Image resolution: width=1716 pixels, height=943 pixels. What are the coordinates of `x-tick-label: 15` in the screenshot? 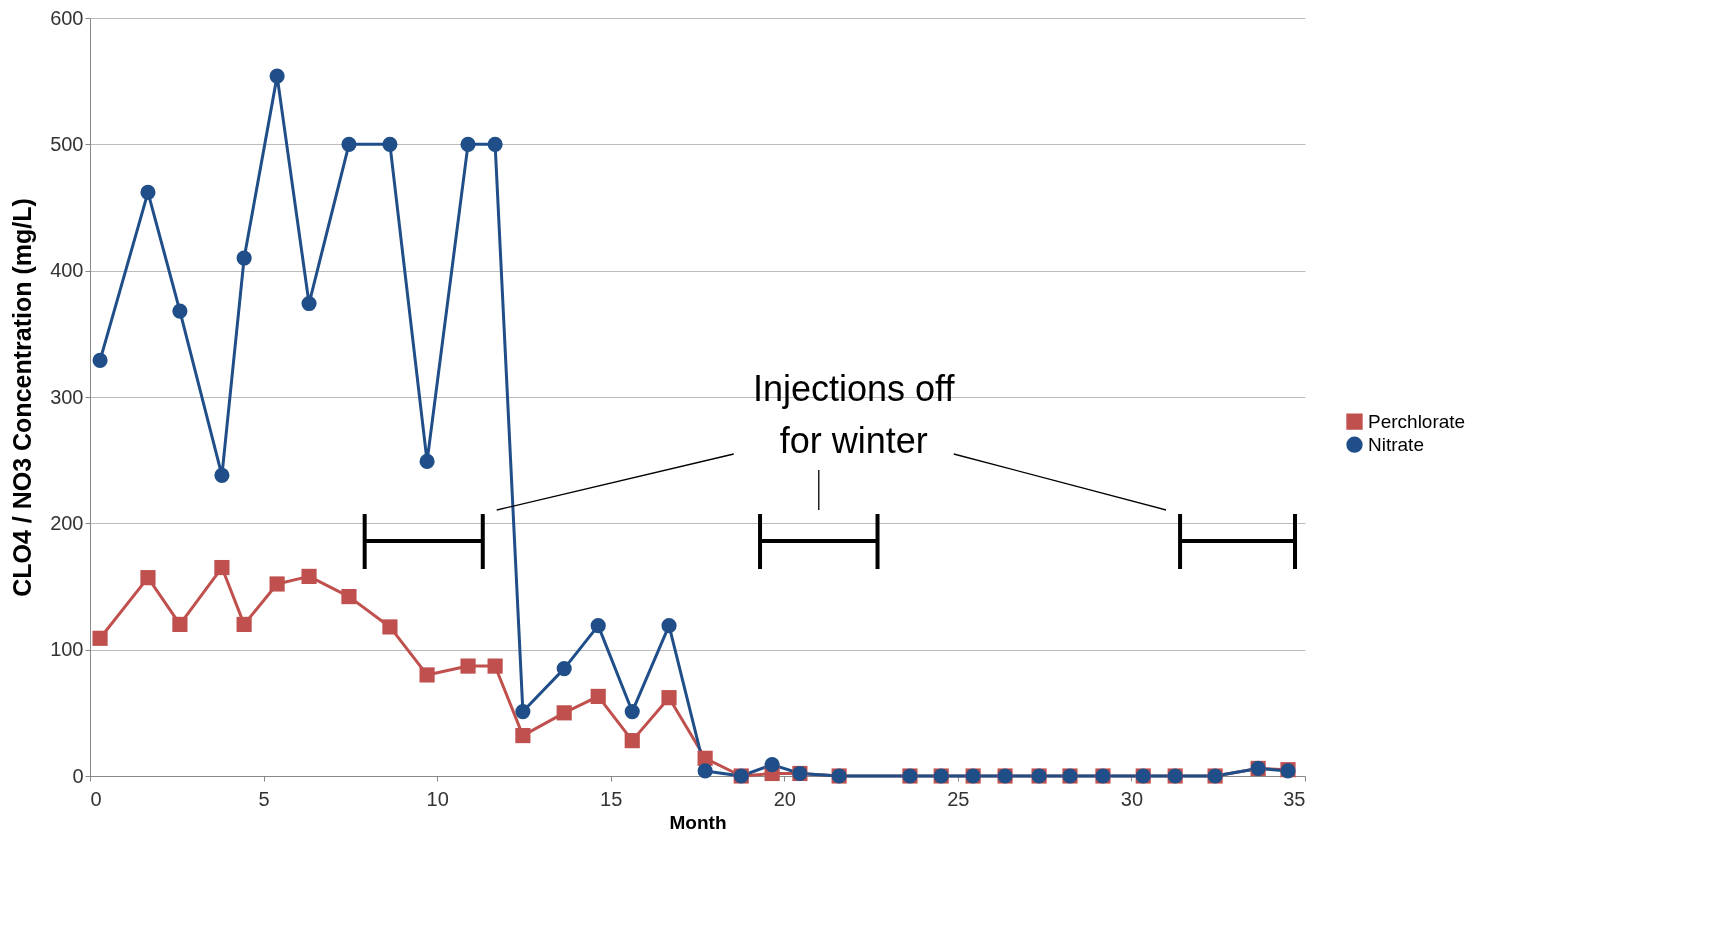 It's located at (611, 798).